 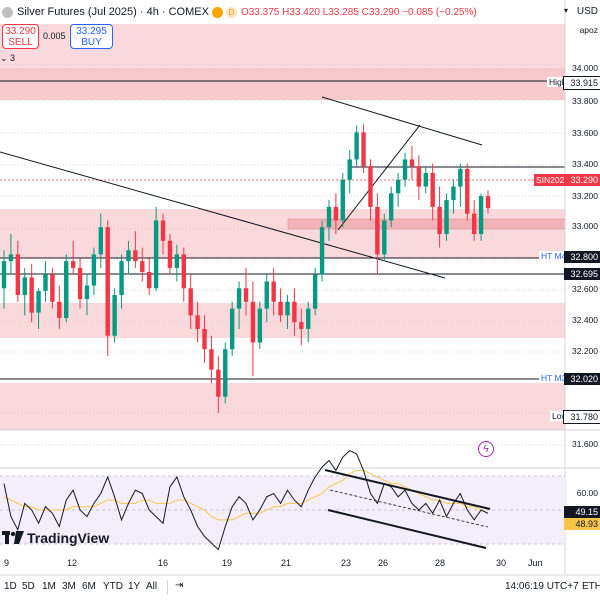 I want to click on high-value: 33.915, so click(x=581, y=83).